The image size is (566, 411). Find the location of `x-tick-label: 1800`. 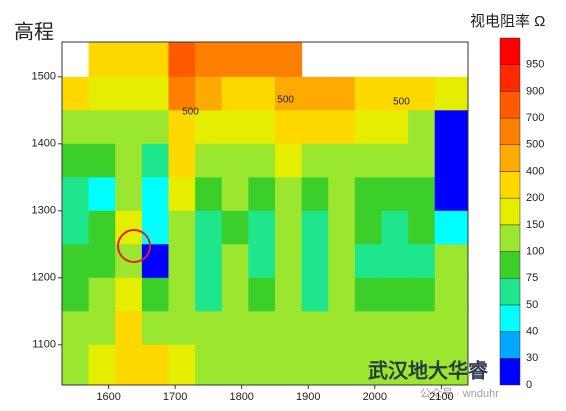

x-tick-label: 1800 is located at coordinates (241, 397).